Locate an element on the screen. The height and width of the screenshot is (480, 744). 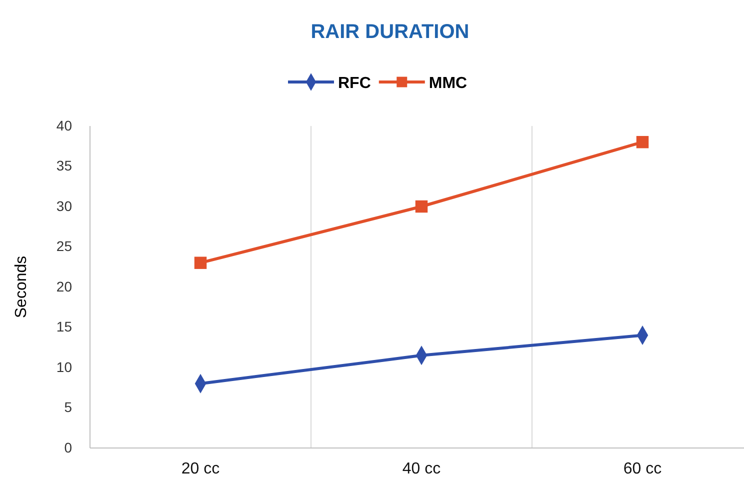
y-tick-label: 15 is located at coordinates (64, 326).